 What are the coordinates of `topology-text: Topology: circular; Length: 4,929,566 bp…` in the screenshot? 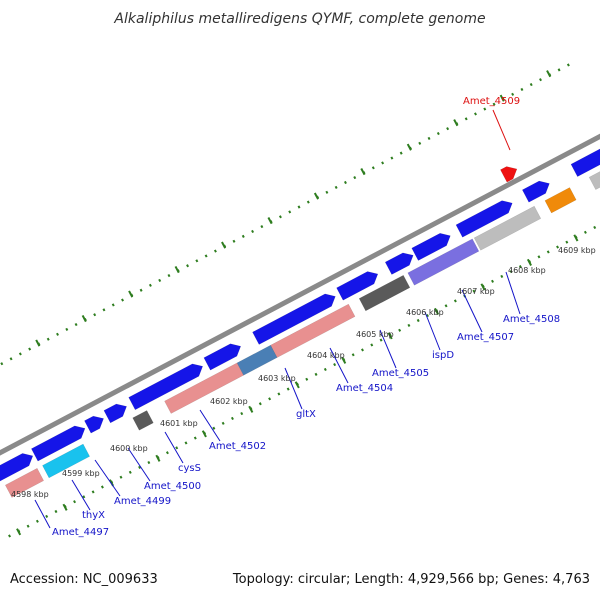 It's located at (411, 579).